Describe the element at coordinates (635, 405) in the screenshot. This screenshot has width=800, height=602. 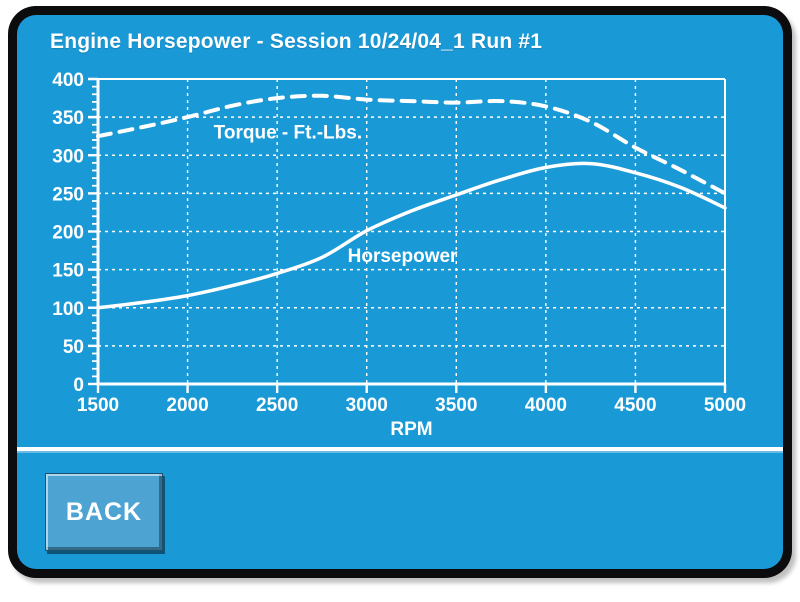
I see `x-tick-label: 4500` at that location.